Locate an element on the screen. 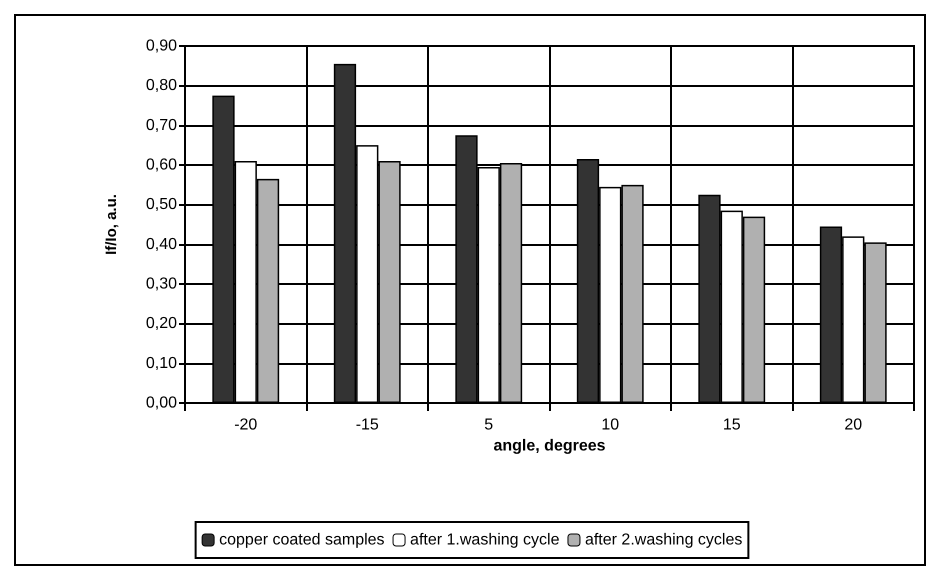 This screenshot has width=944, height=584. legend-label: copper coated samples is located at coordinates (302, 540).